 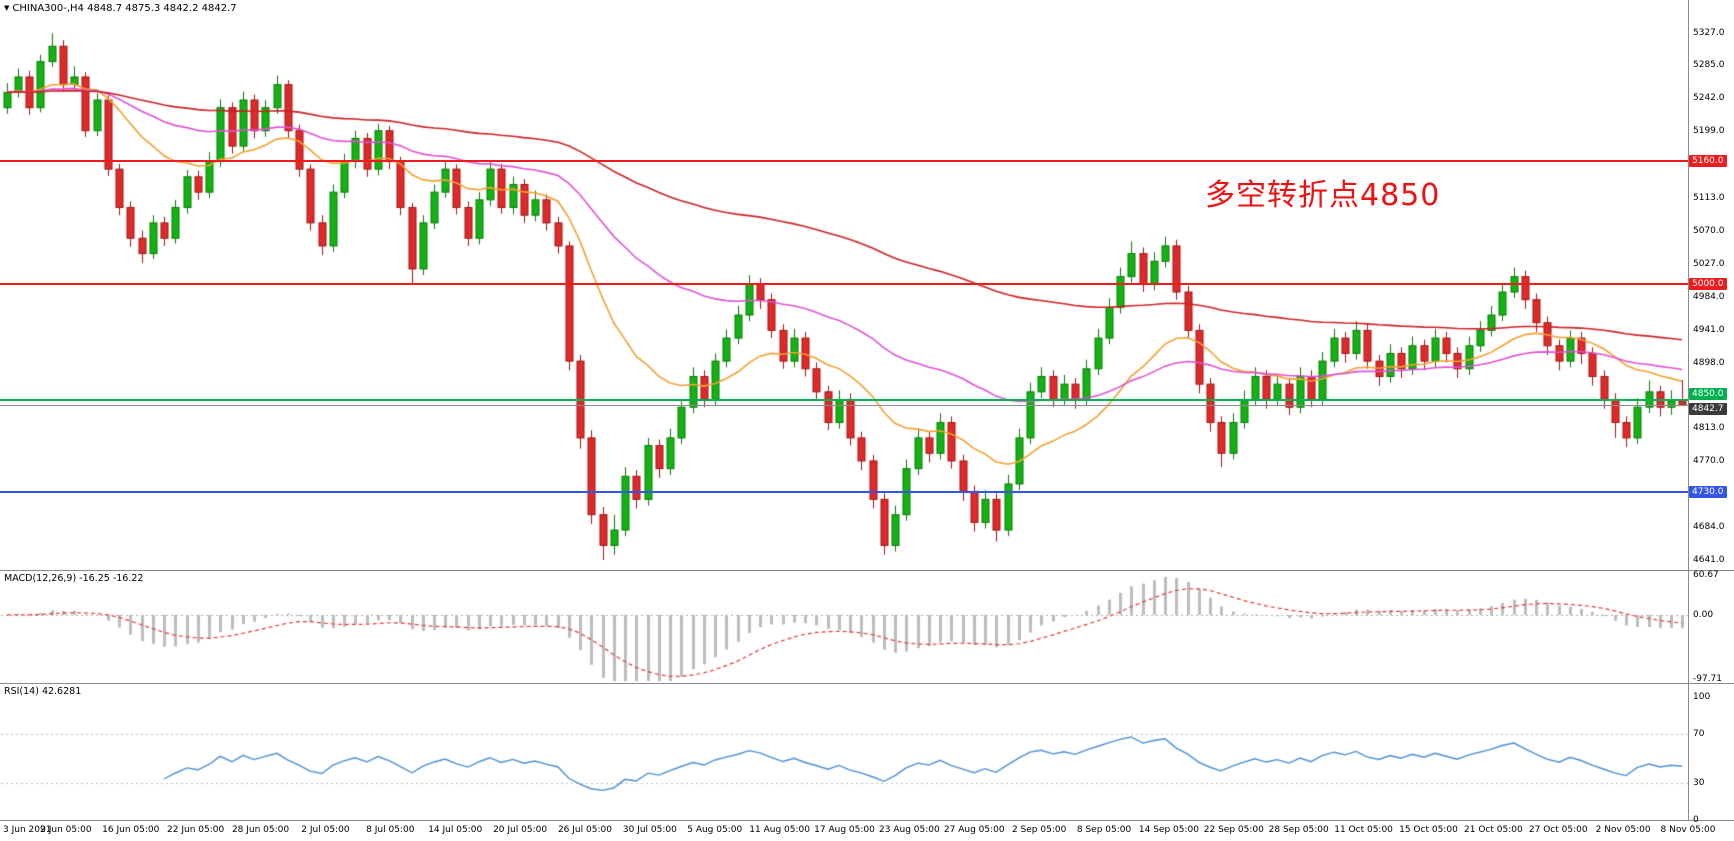 What do you see at coordinates (1623, 830) in the screenshot?
I see `time-axis-label: 2 Nov 05:00` at bounding box center [1623, 830].